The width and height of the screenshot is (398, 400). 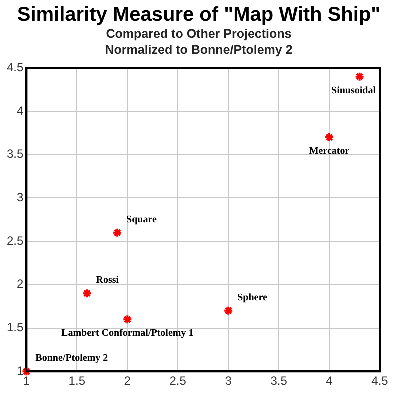 I want to click on chart-subtitle: Compared to Other Projections Normalized to Bonne/Ptolemy 2, so click(x=199, y=42).